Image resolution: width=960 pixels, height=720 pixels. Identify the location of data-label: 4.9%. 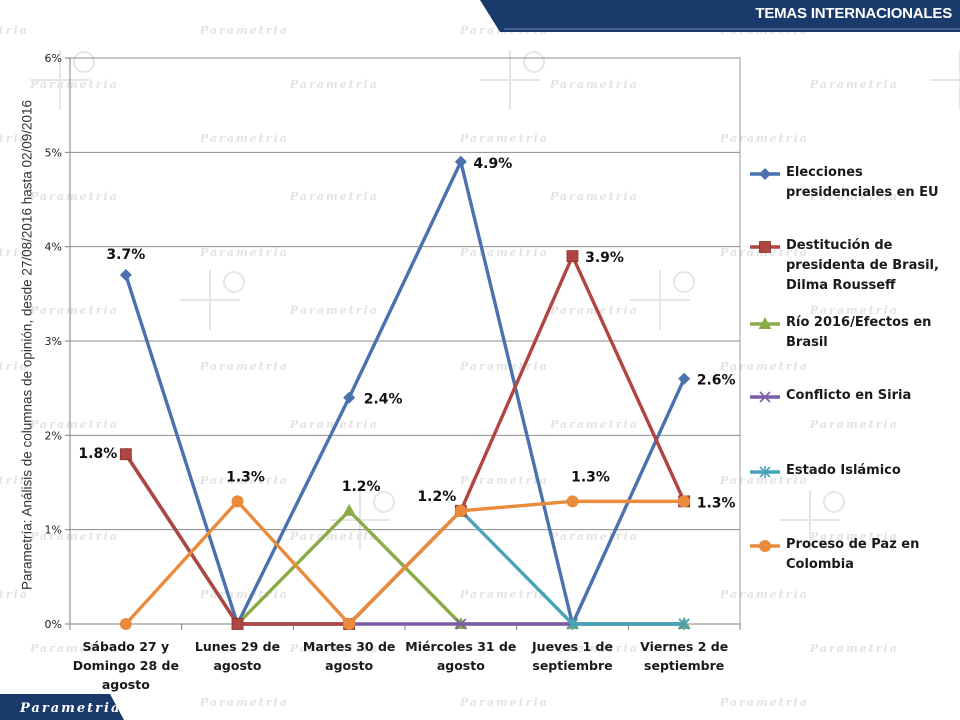
(492, 164).